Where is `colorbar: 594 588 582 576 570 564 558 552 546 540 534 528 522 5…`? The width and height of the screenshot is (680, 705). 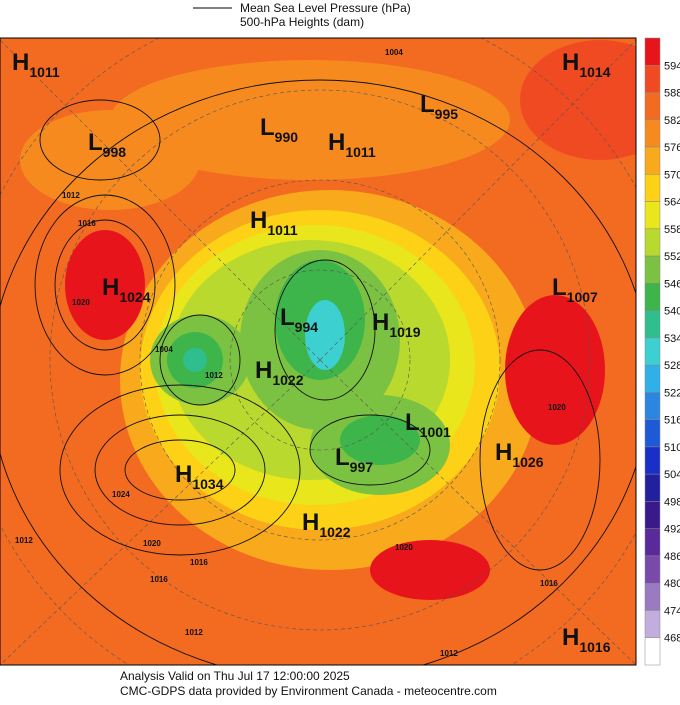 colorbar: 594 588 582 576 570 564 558 552 546 540 534 528 522 5… is located at coordinates (662, 351).